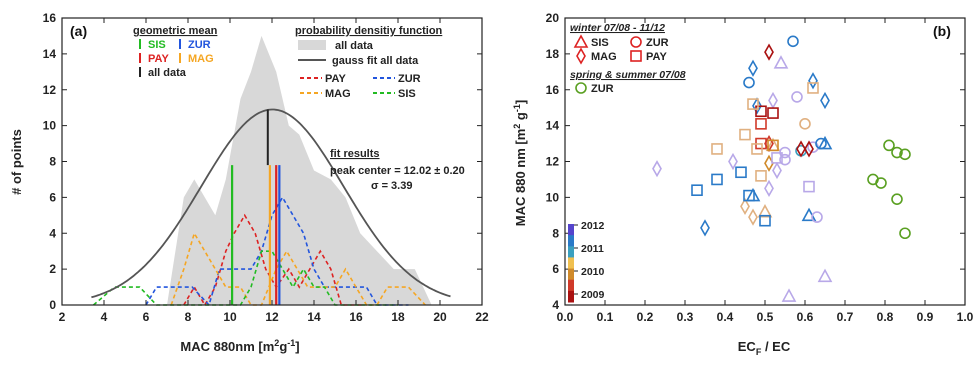 This screenshot has height=365, width=974. Describe the element at coordinates (175, 31) in the screenshot. I see `legend-gm-title: geometric mean` at that location.